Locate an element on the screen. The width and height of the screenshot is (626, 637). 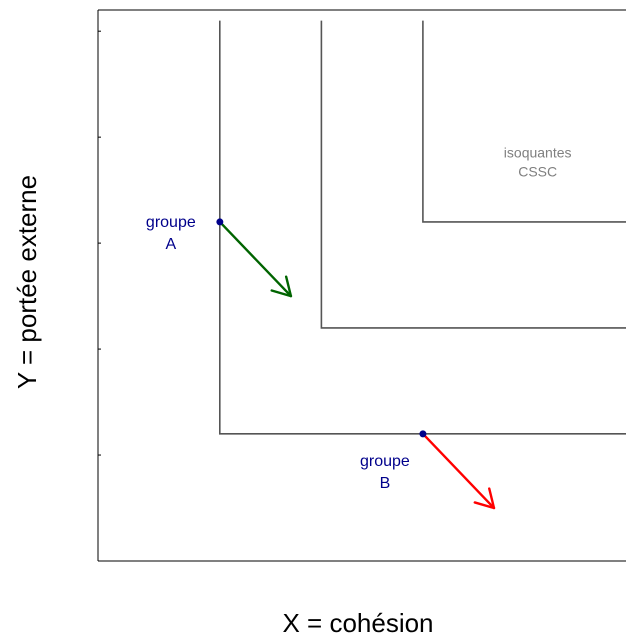
x-axis-title: X = cohésion is located at coordinates (357, 622).